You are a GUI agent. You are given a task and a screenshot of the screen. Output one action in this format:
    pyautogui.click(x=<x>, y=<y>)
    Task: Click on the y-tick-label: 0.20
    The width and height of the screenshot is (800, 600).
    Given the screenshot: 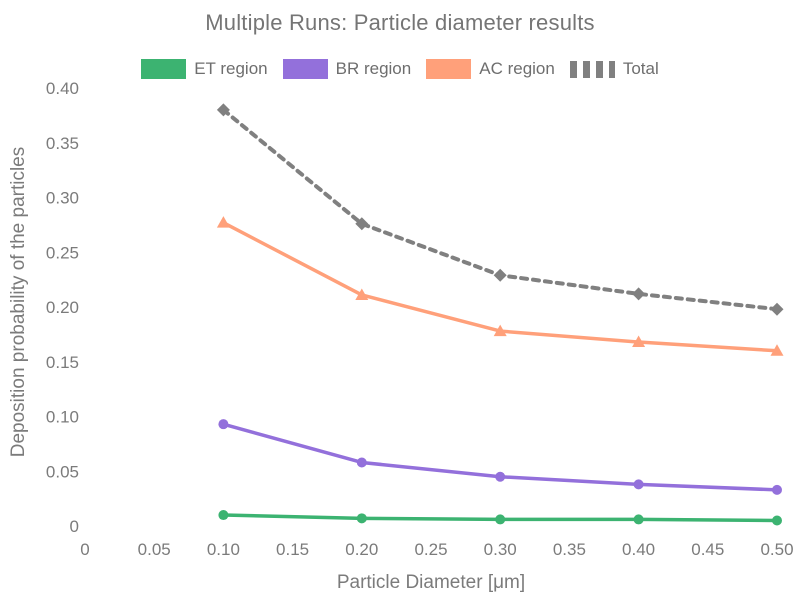 What is the action you would take?
    pyautogui.click(x=62, y=307)
    